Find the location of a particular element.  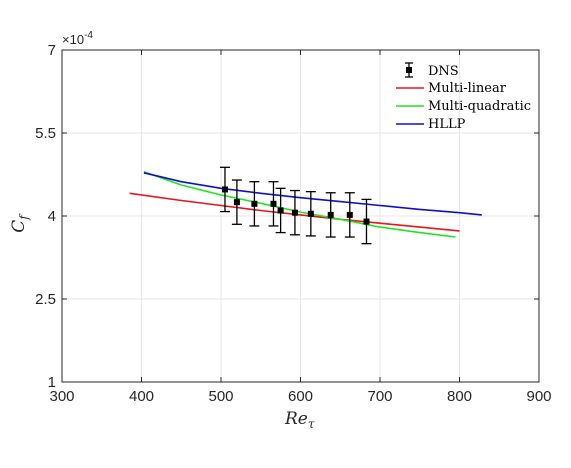

x-tick-label: 700 is located at coordinates (379, 396).